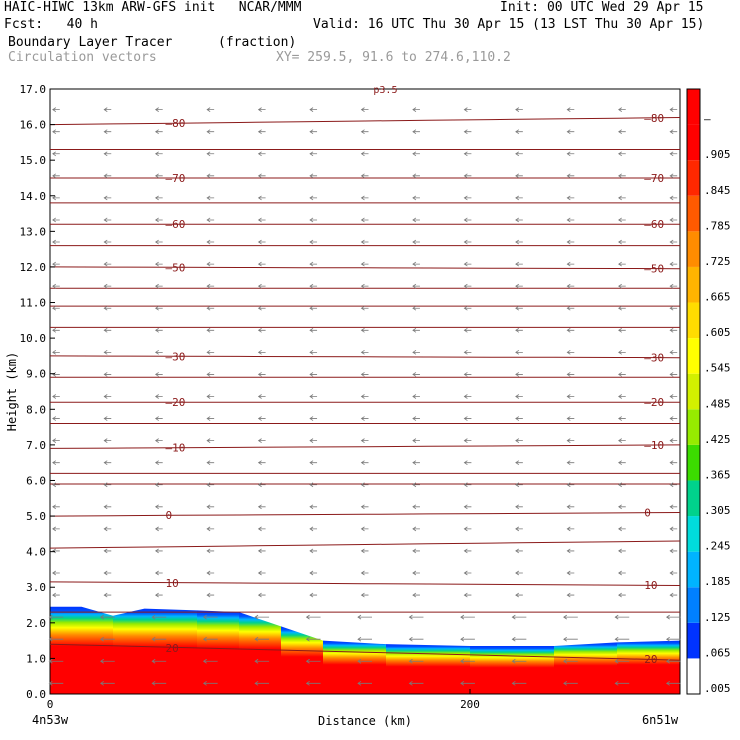 The height and width of the screenshot is (740, 740). I want to click on colorbar-label: .605, so click(717, 332).